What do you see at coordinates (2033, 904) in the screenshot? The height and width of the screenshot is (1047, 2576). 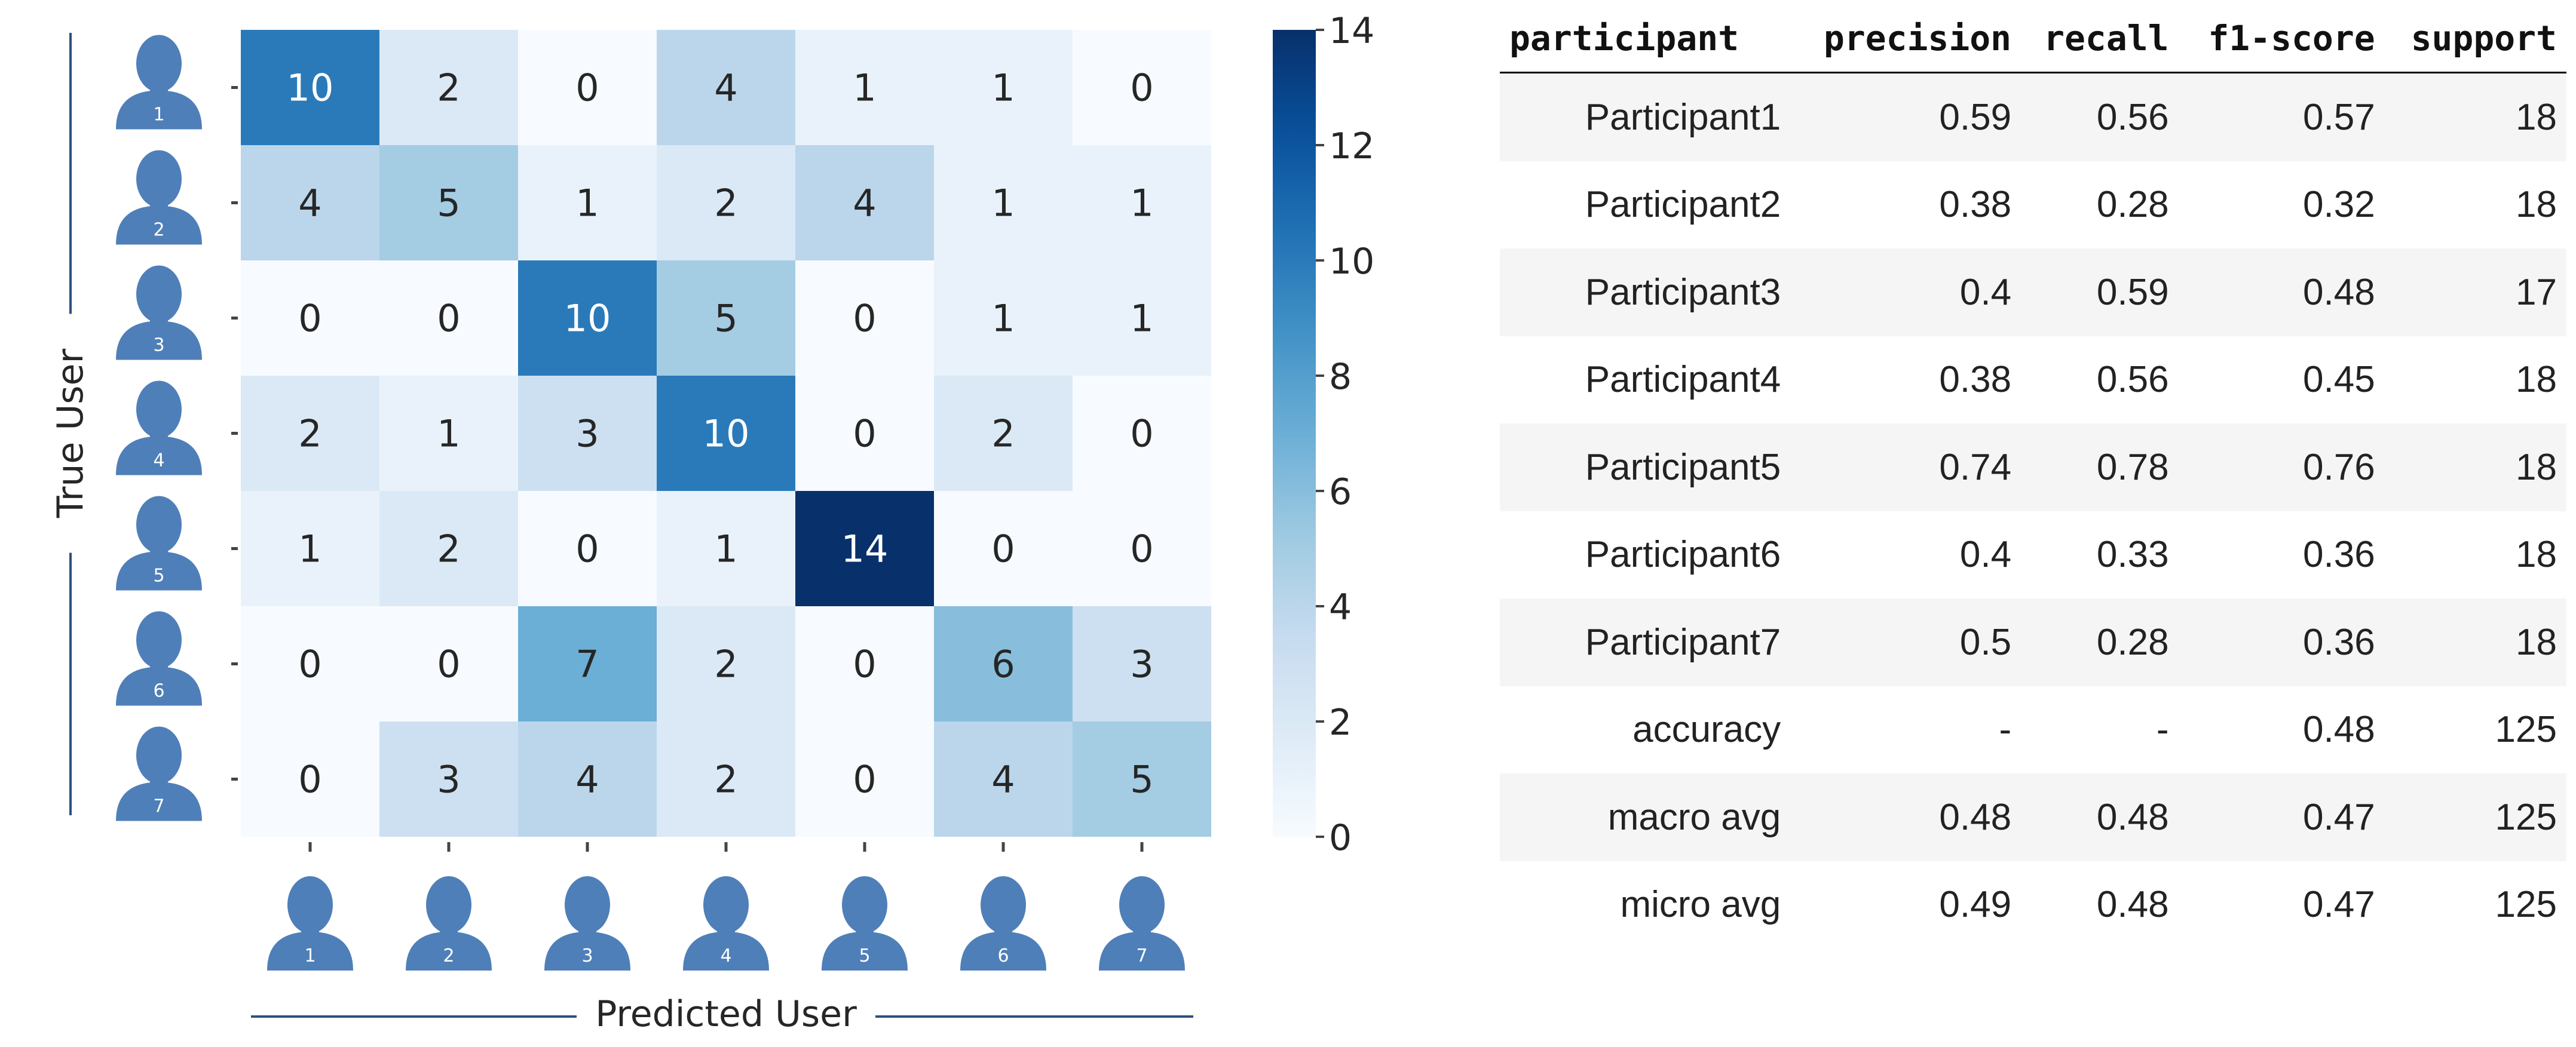 I see `report-row: micro avg 0.49 0.48 0.47 125` at bounding box center [2033, 904].